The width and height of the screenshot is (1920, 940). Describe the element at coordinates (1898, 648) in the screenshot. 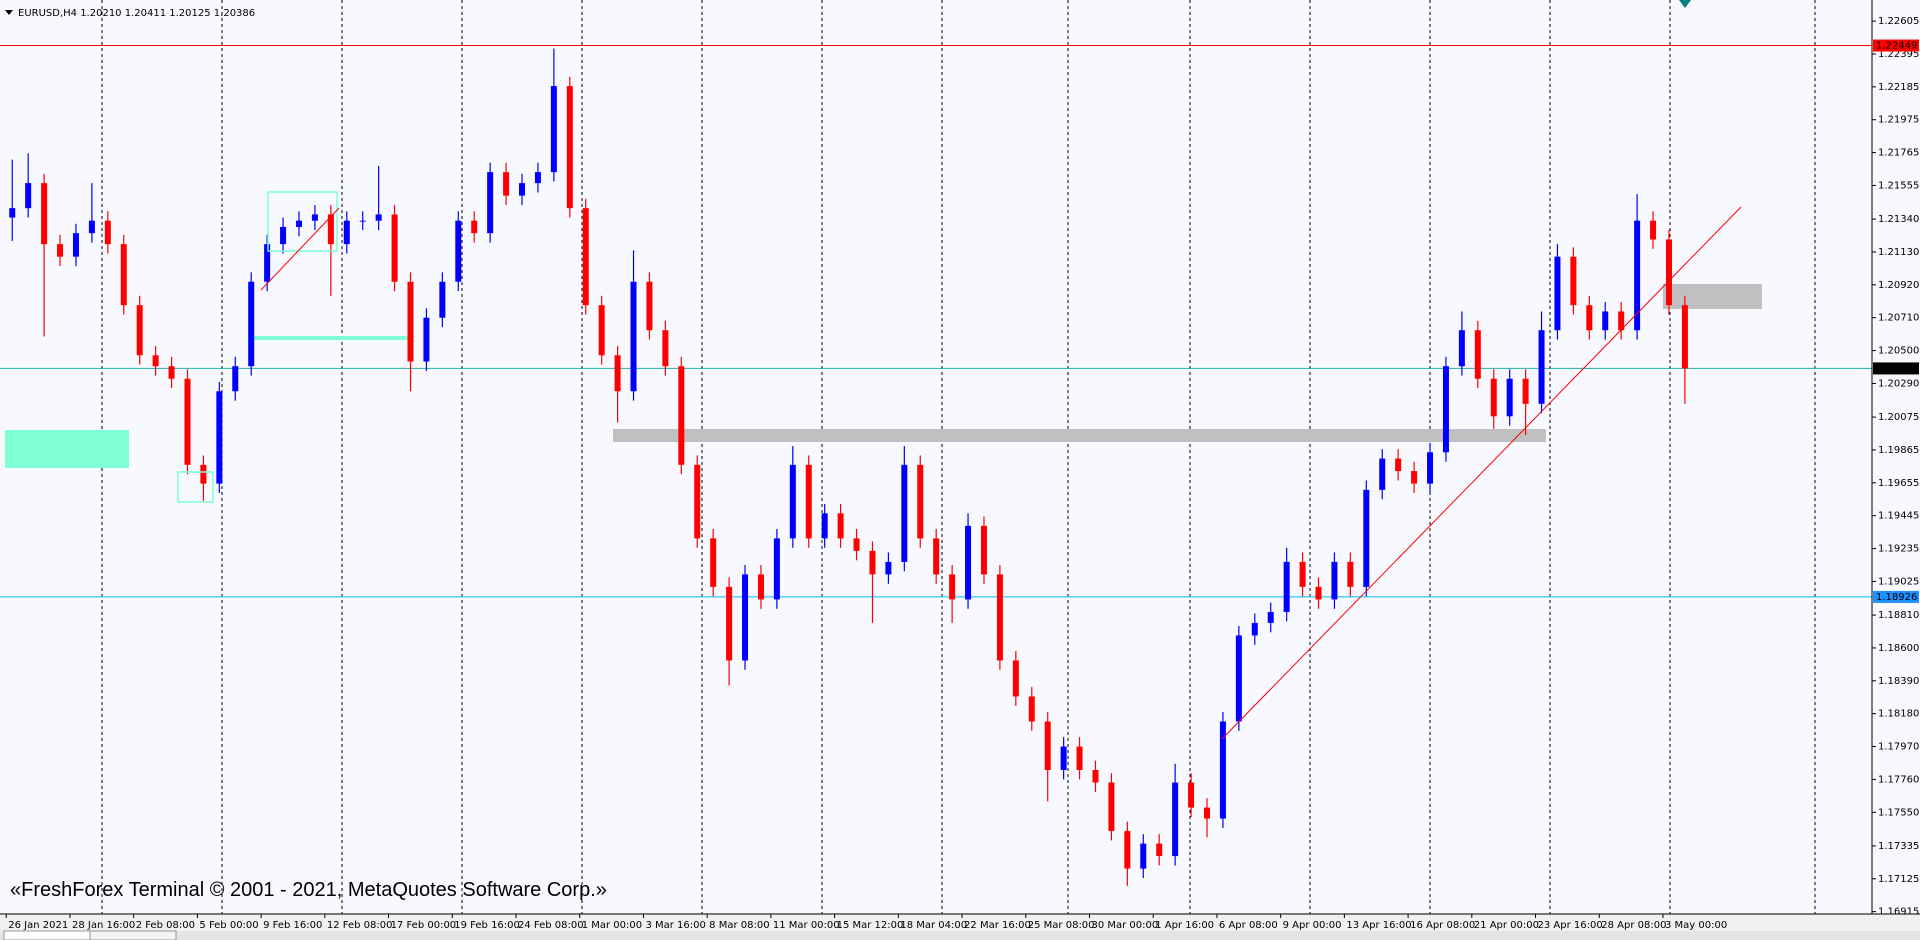

I see `y-tick-label: 1.18600` at that location.